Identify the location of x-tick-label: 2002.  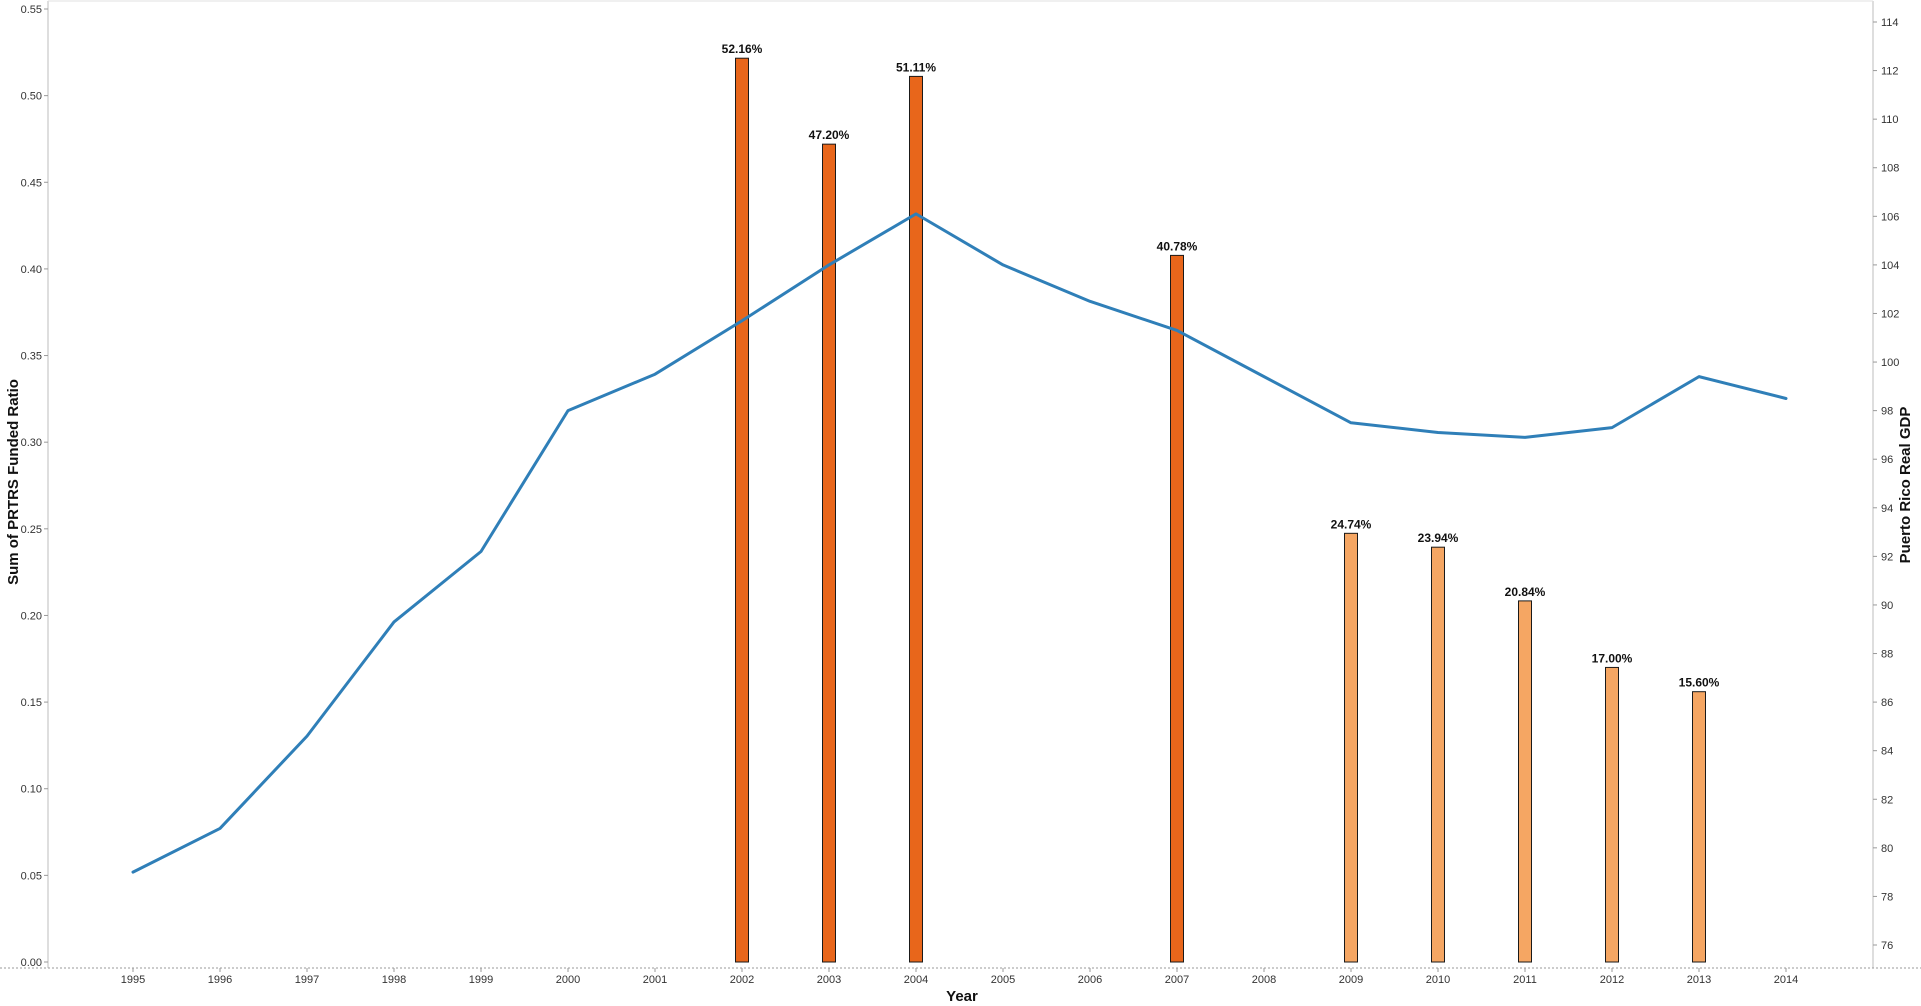
(742, 980).